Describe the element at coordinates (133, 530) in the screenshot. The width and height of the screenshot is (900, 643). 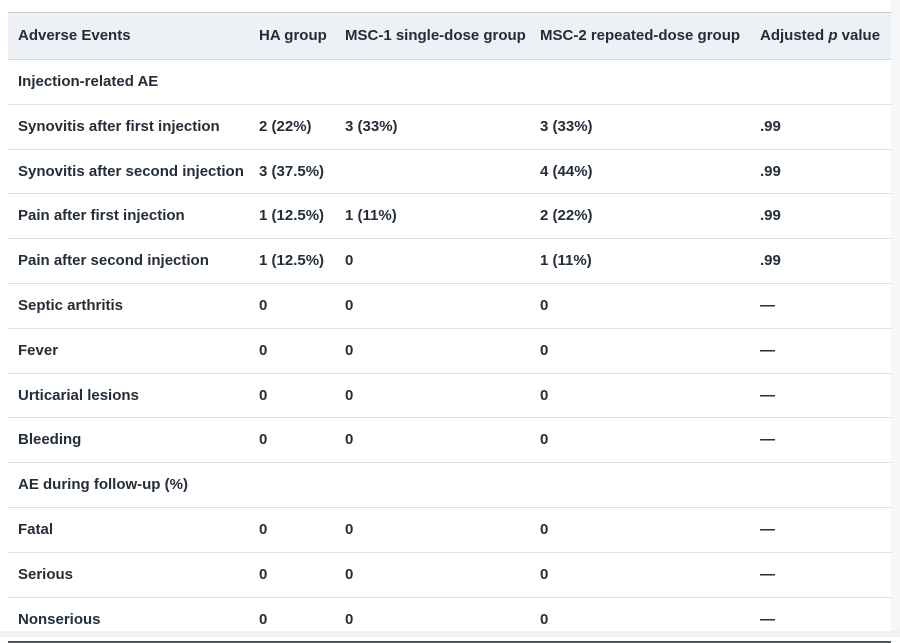
I see `row-label: Fatal` at that location.